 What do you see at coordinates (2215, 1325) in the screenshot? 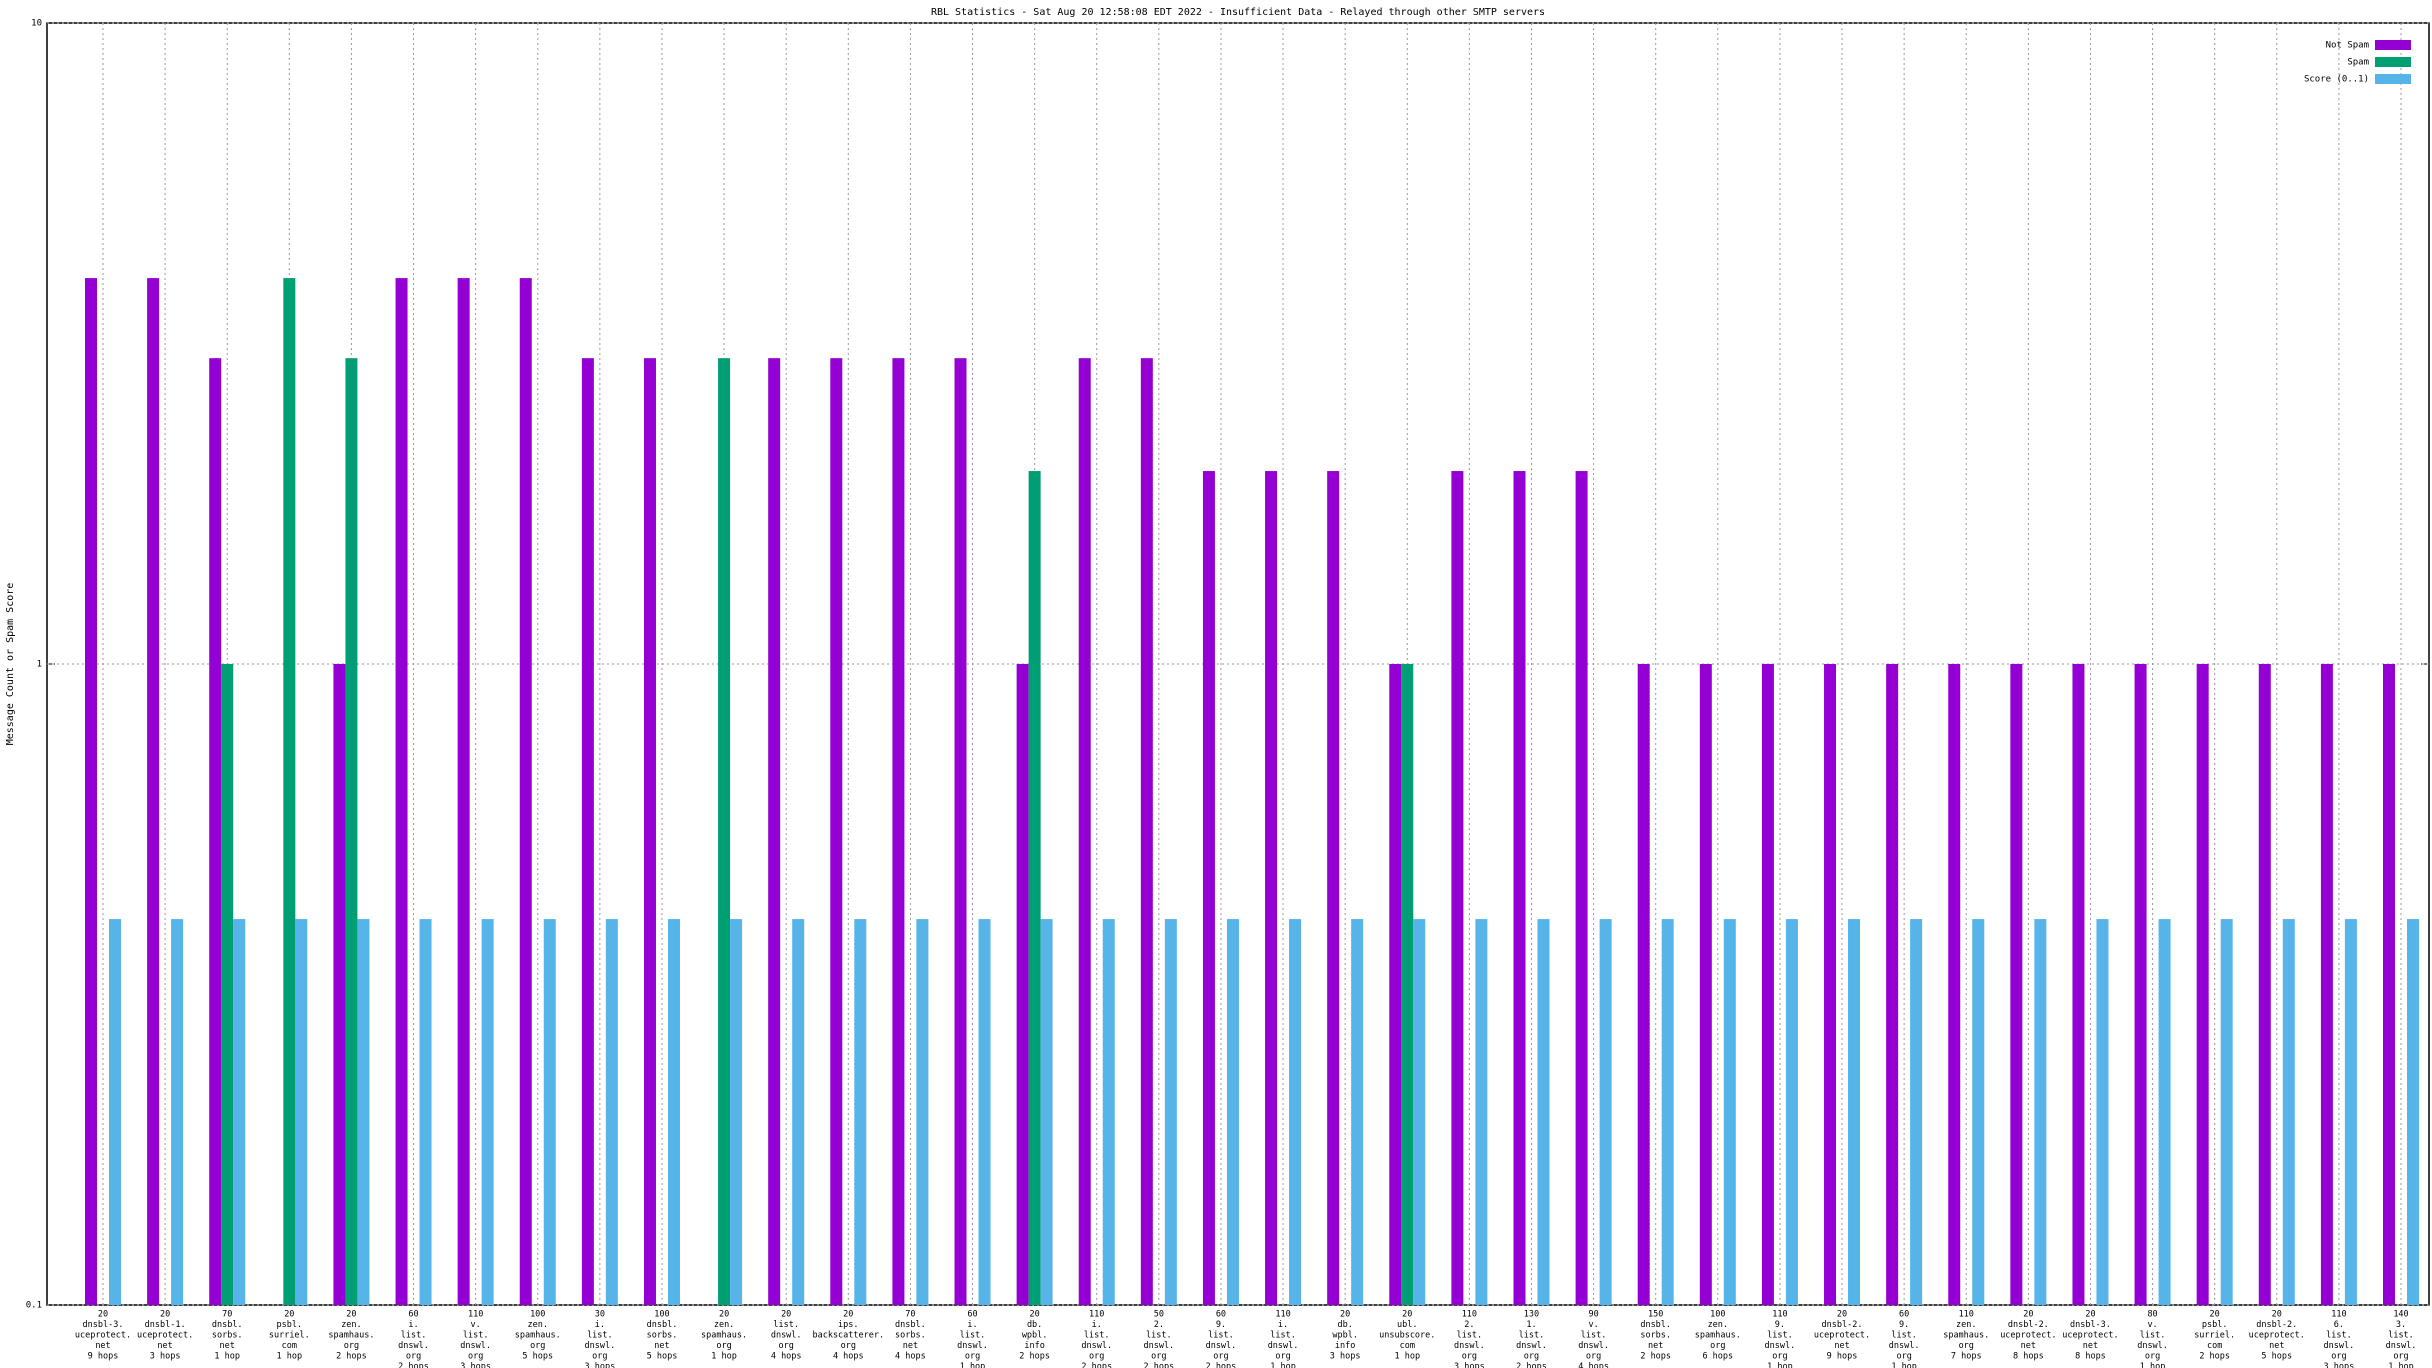
I see `x-tick-label: psbl.` at bounding box center [2215, 1325].